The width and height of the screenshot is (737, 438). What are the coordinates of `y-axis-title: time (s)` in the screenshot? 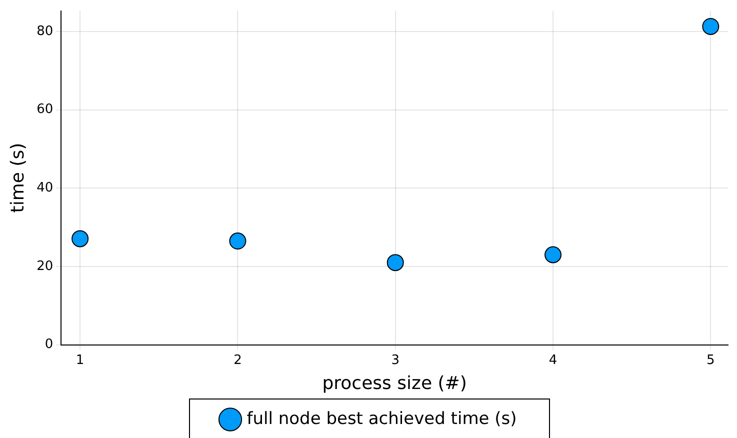 It's located at (17, 177).